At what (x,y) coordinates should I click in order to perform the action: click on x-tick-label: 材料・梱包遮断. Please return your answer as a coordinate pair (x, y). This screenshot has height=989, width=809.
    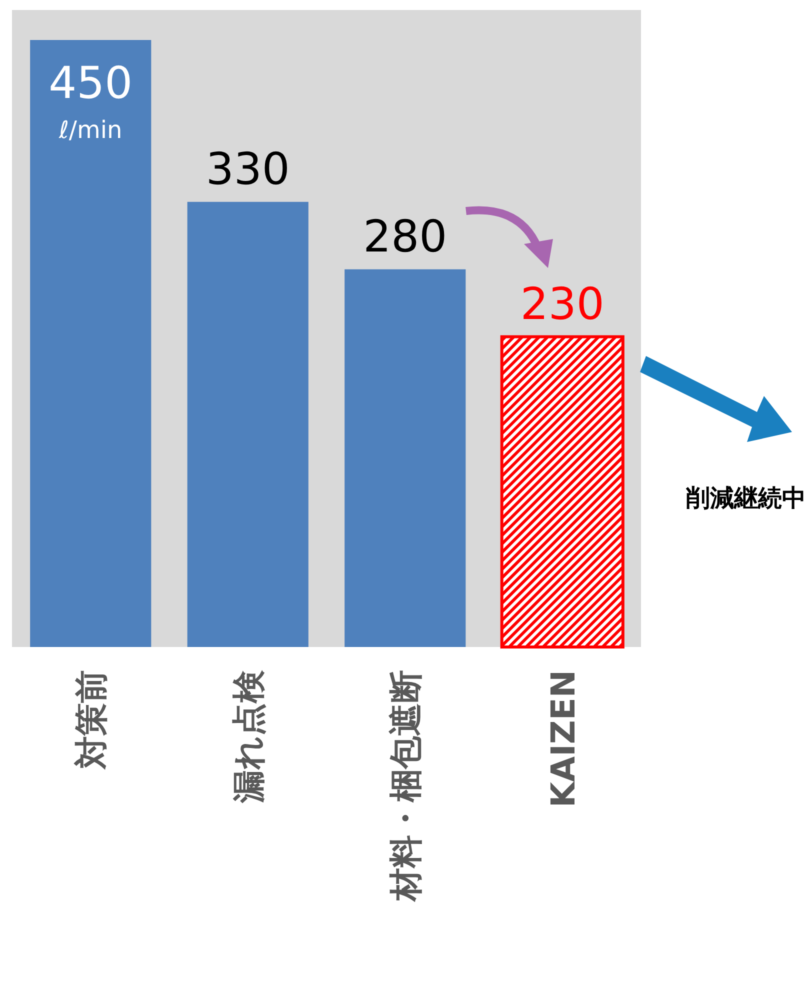
    Looking at the image, I should click on (406, 786).